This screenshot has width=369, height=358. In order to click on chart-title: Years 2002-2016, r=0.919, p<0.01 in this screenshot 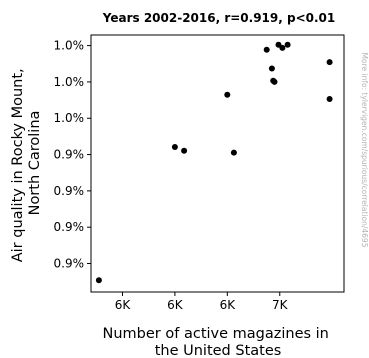, I will do `click(219, 18)`.